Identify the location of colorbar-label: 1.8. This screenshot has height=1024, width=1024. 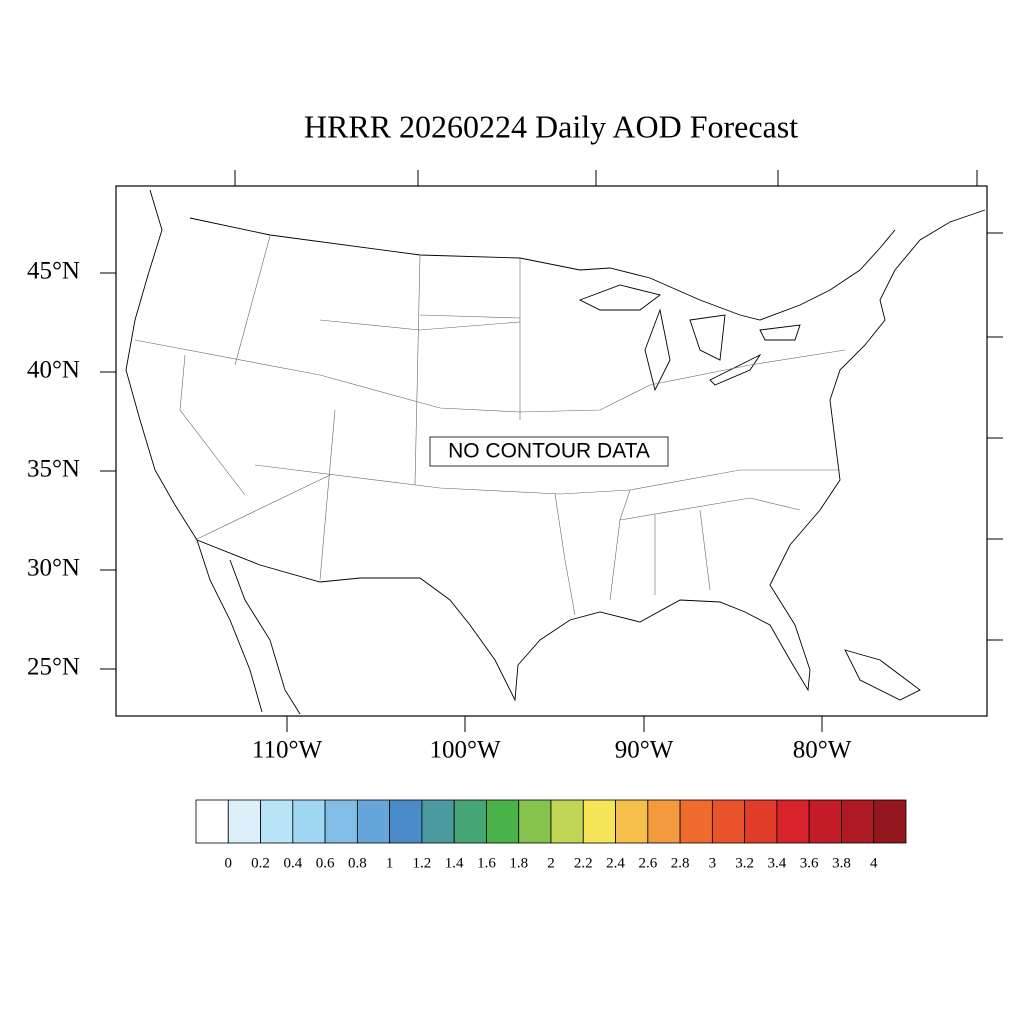
(518, 863).